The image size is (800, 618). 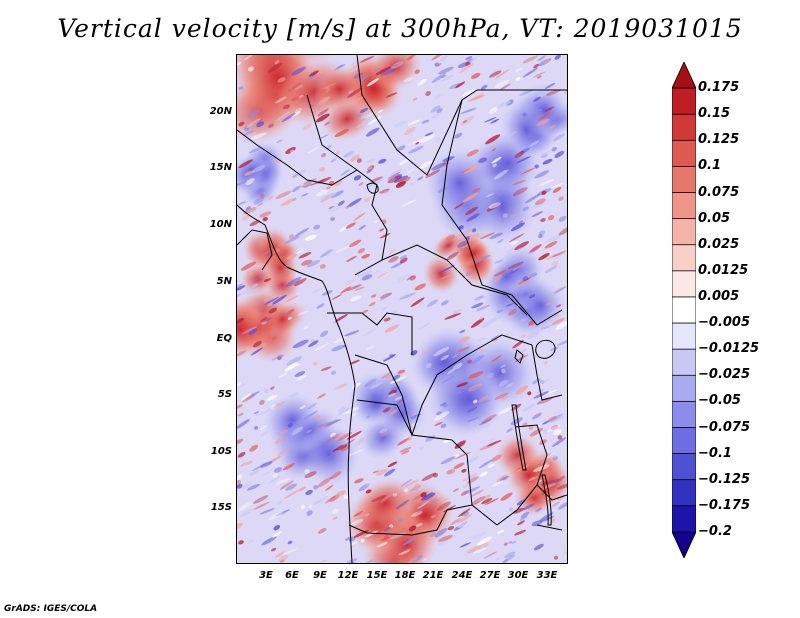 What do you see at coordinates (547, 575) in the screenshot?
I see `lon-label: 33E` at bounding box center [547, 575].